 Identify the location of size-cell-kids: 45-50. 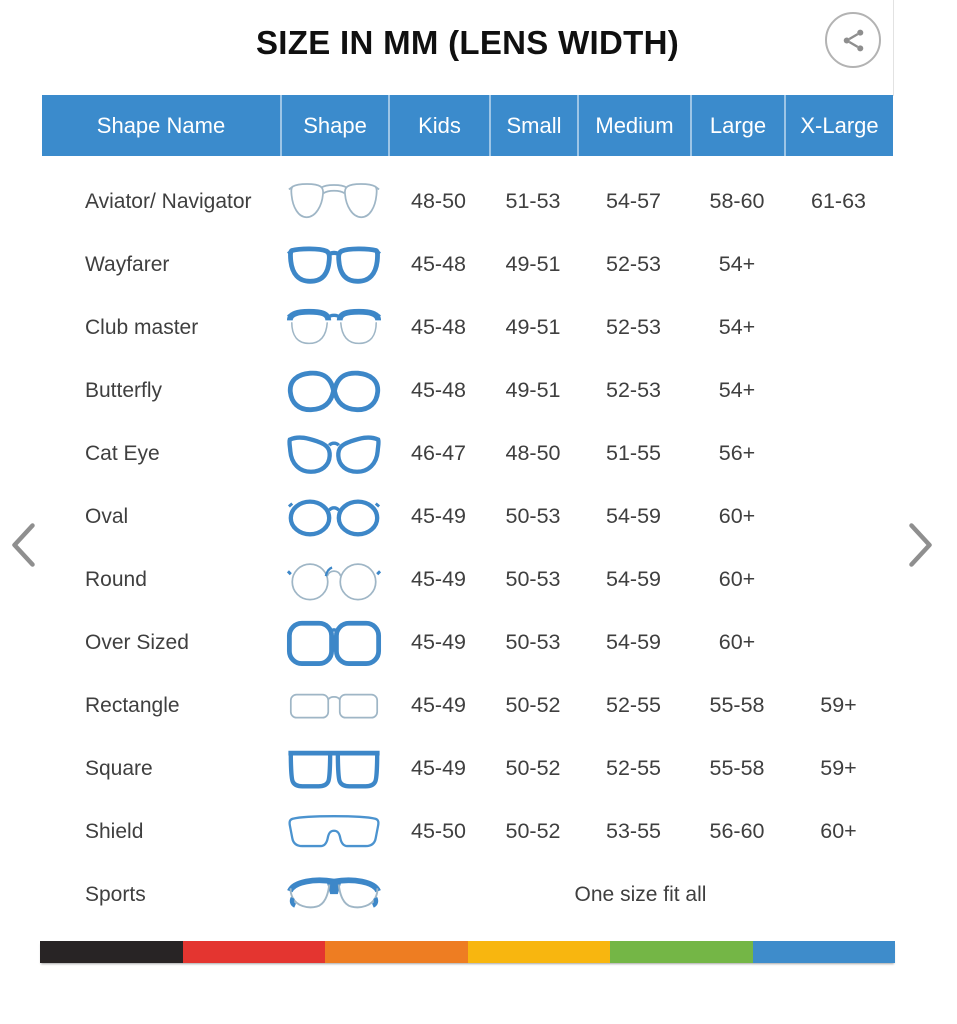
(438, 831).